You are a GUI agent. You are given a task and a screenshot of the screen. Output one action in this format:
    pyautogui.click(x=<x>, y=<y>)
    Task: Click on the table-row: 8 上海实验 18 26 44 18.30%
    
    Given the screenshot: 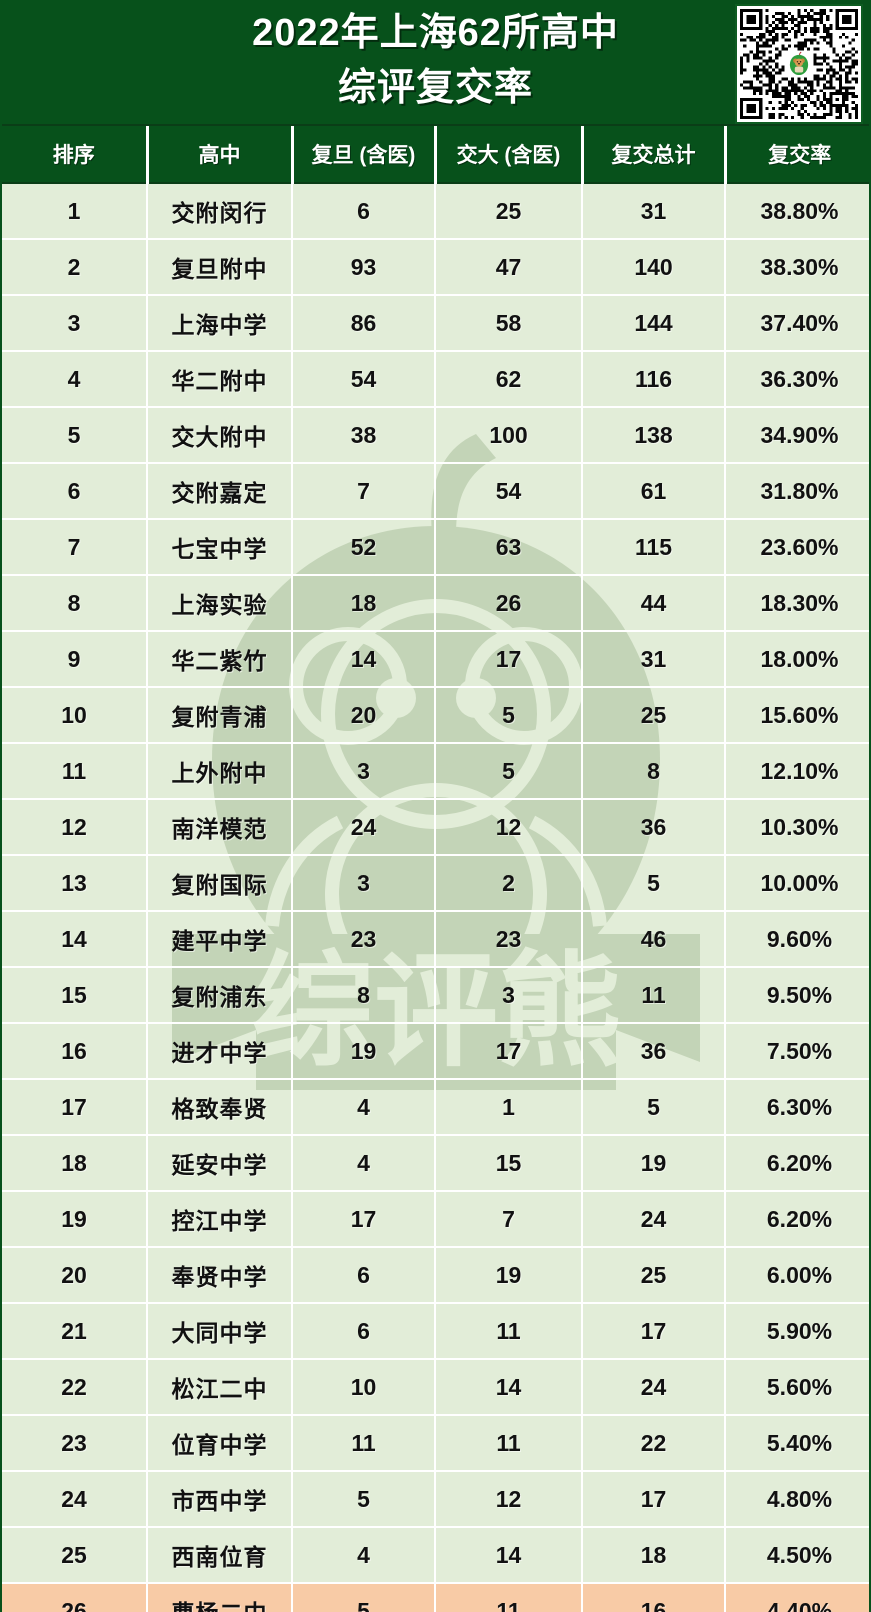 What is the action you would take?
    pyautogui.click(x=435, y=603)
    